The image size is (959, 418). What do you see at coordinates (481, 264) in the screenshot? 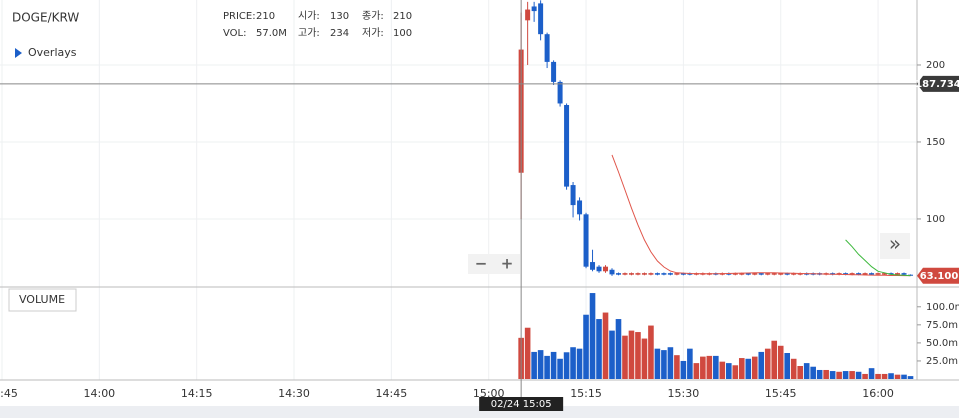
I see `zoom-out-button: −` at bounding box center [481, 264].